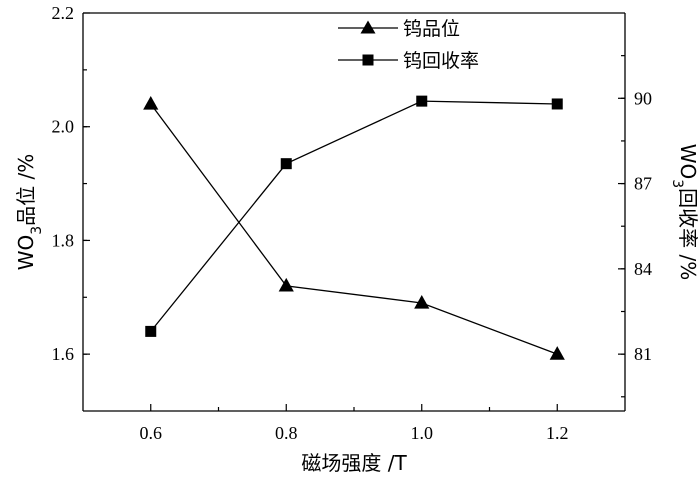  I want to click on right-tick-label-0: 81, so click(643, 354).